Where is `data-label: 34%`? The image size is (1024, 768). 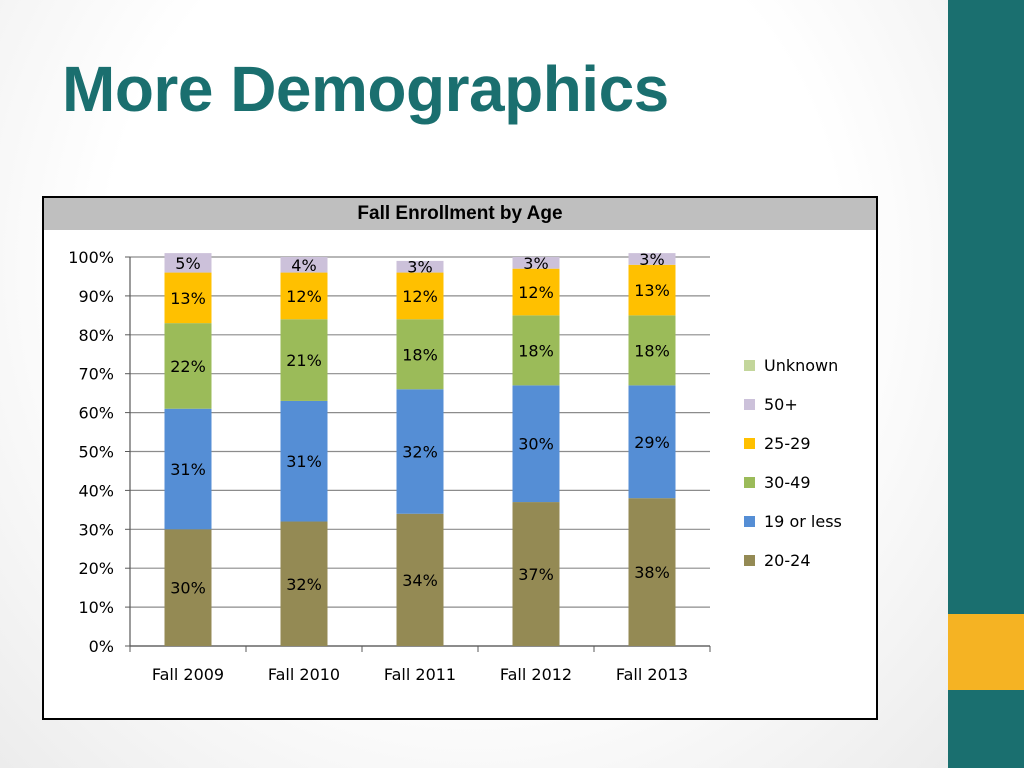
data-label: 34% is located at coordinates (420, 580).